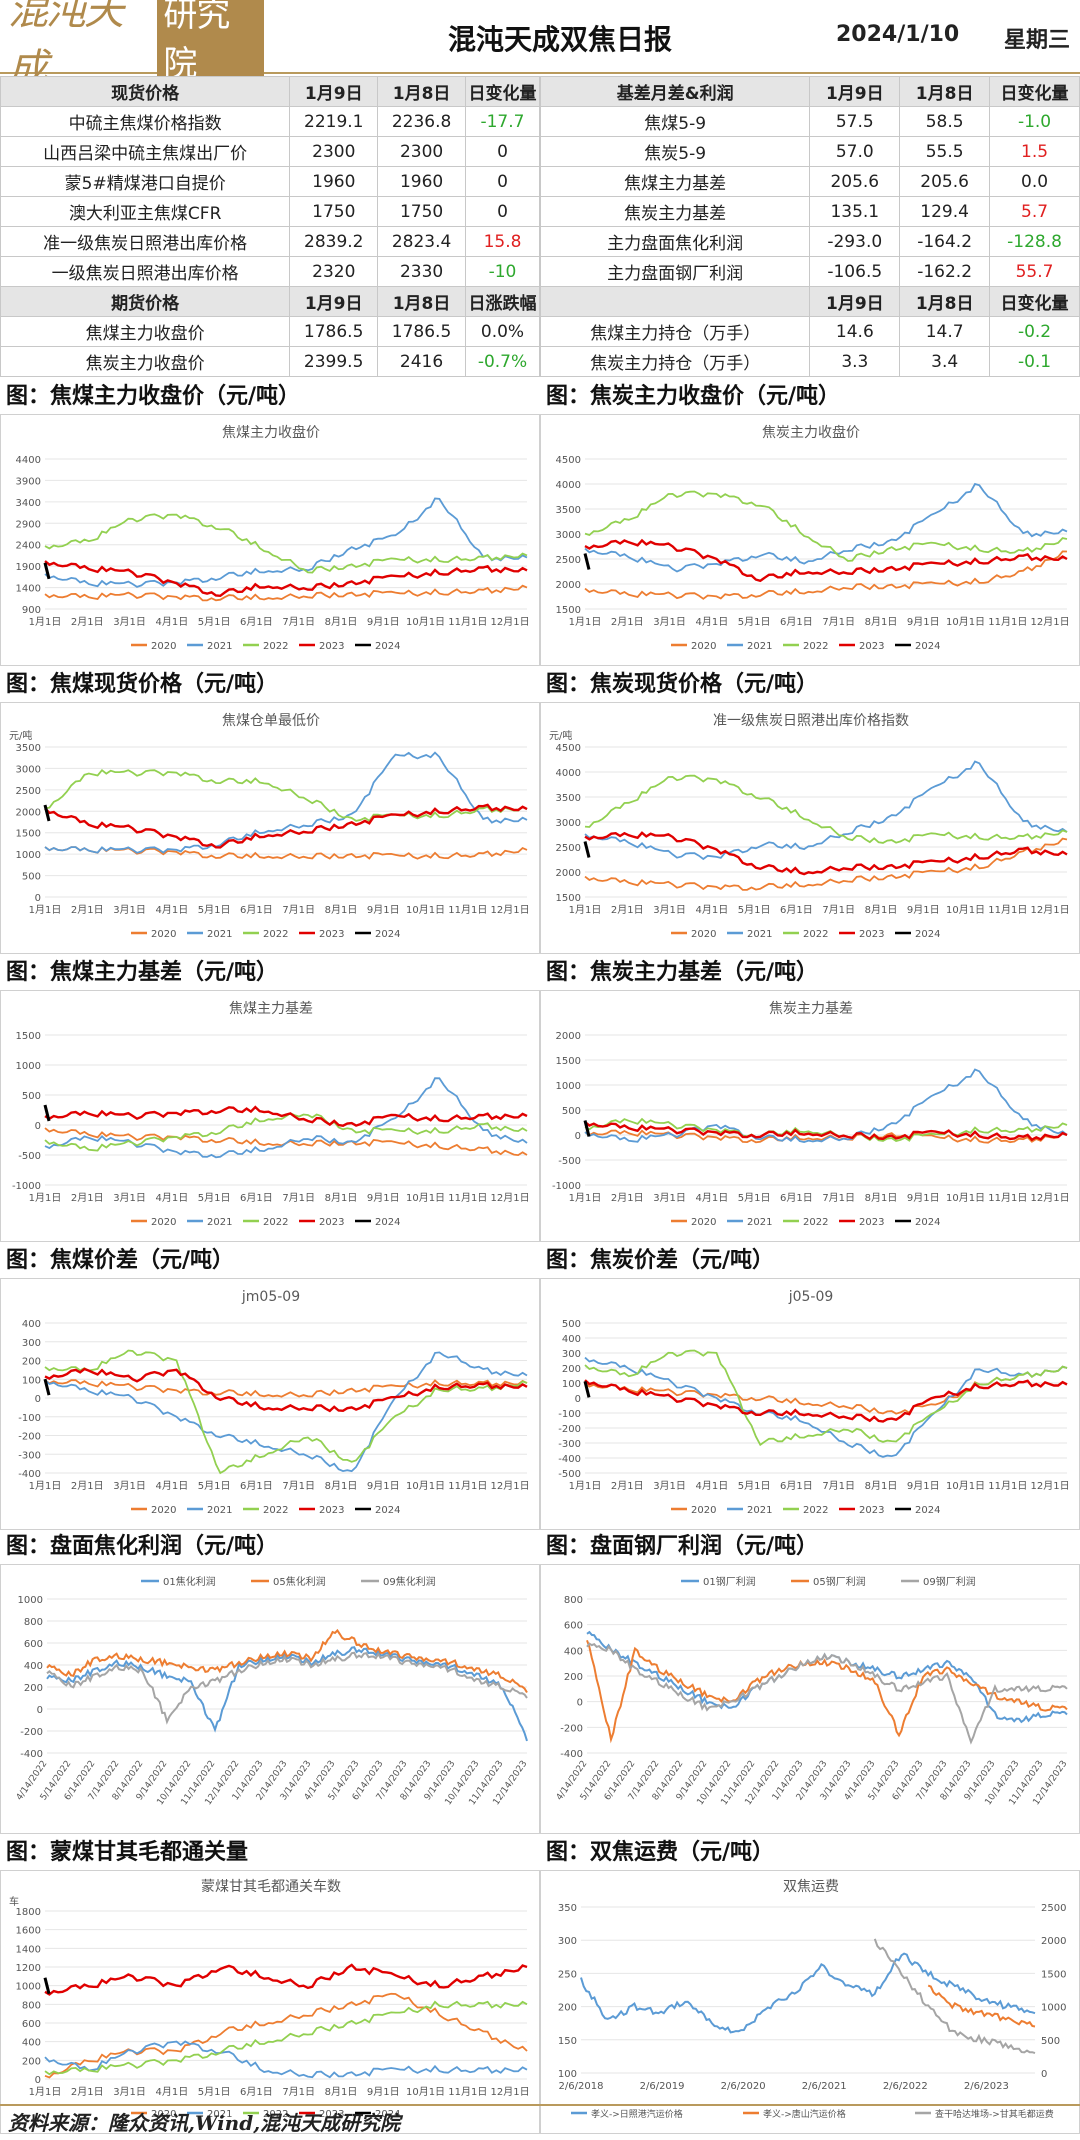 The width and height of the screenshot is (1080, 2140). What do you see at coordinates (421, 271) in the screenshot?
I see `value-day2: 2330` at bounding box center [421, 271].